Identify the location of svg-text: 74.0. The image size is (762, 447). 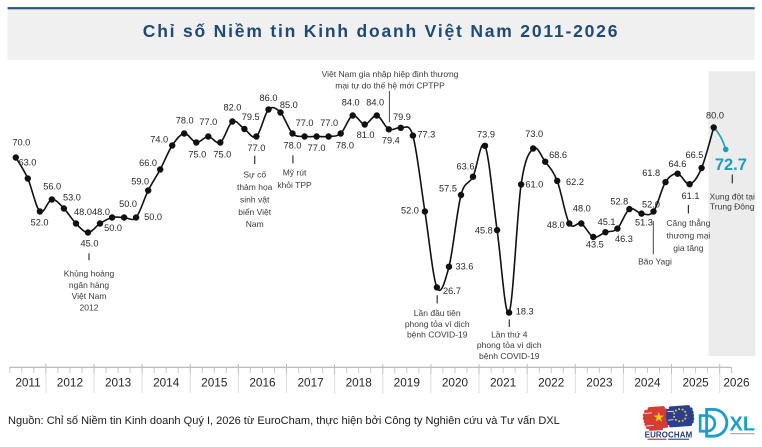
(159, 140).